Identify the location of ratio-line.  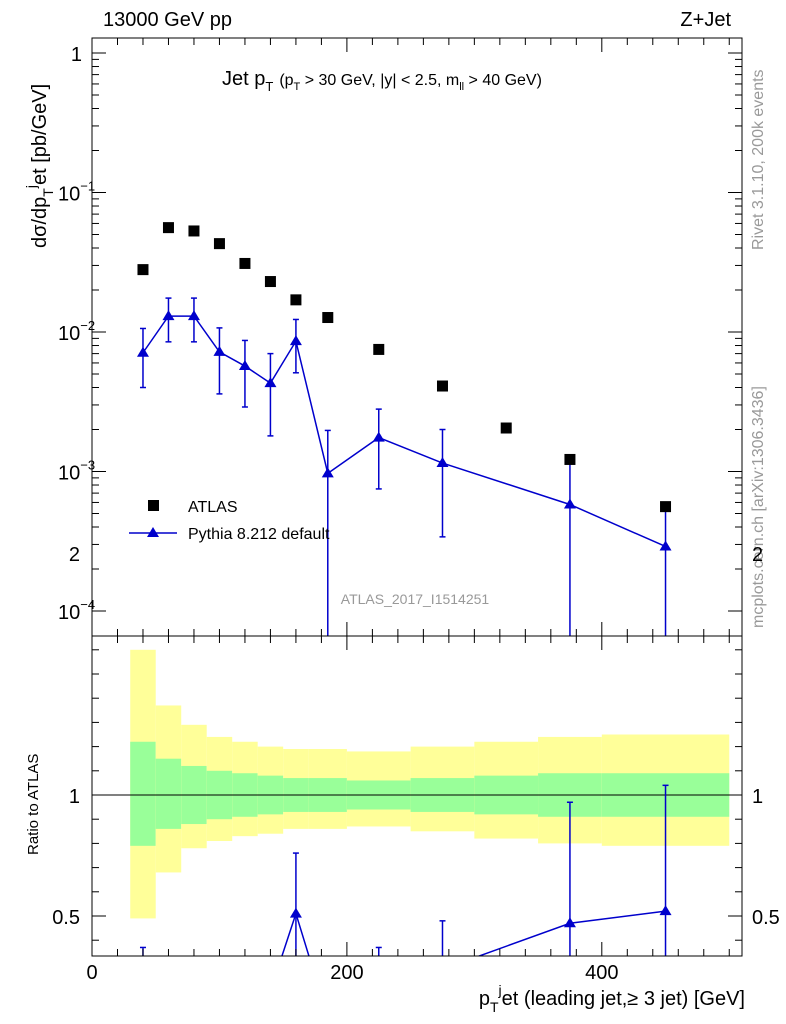
(473, 933).